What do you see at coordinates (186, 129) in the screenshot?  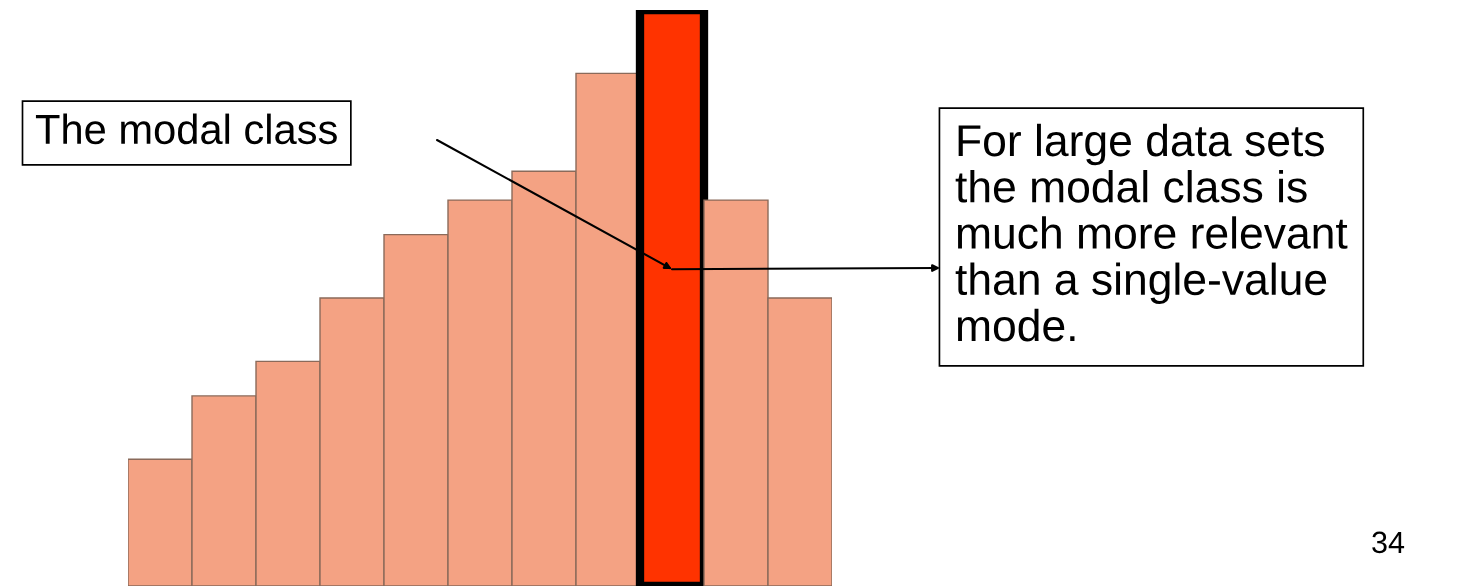 I see `annotation: The modal class` at bounding box center [186, 129].